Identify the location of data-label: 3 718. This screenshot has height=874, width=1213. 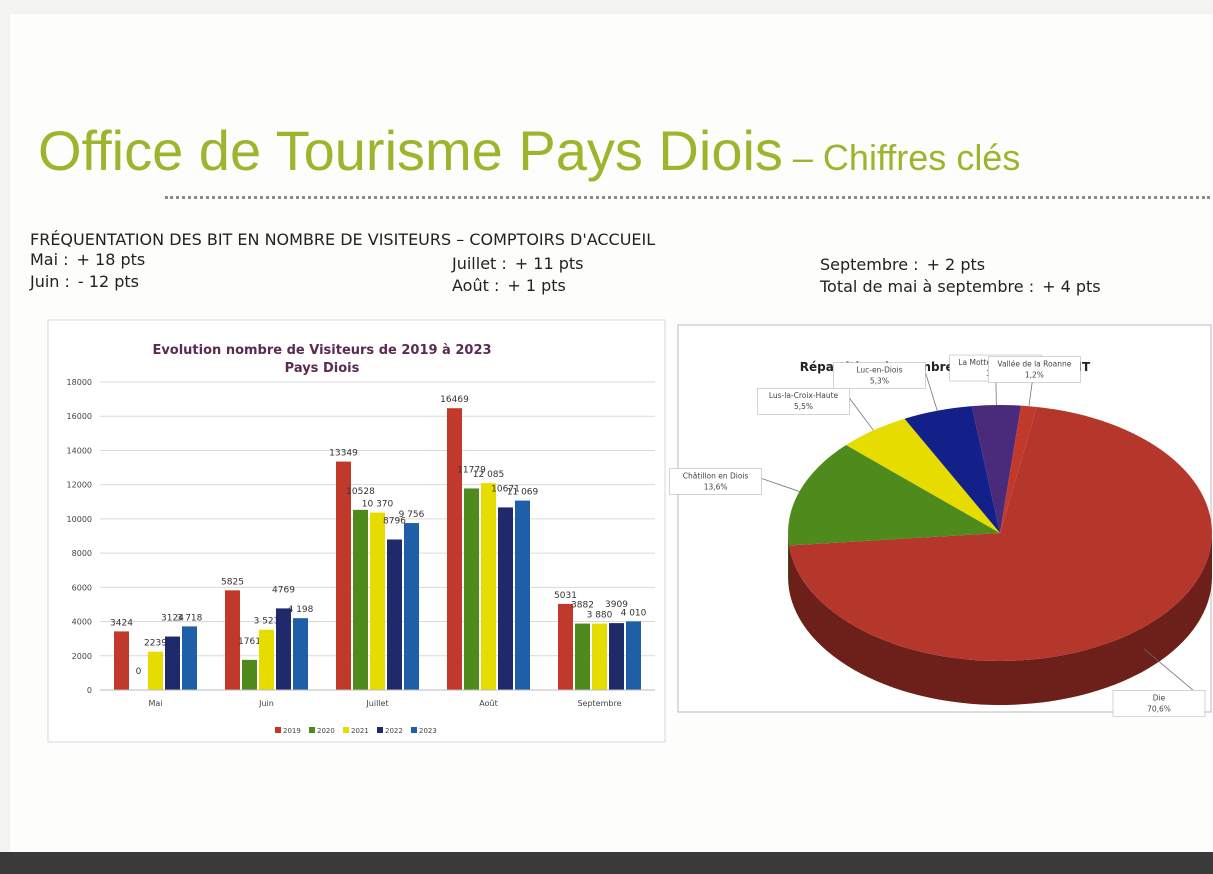
(190, 618).